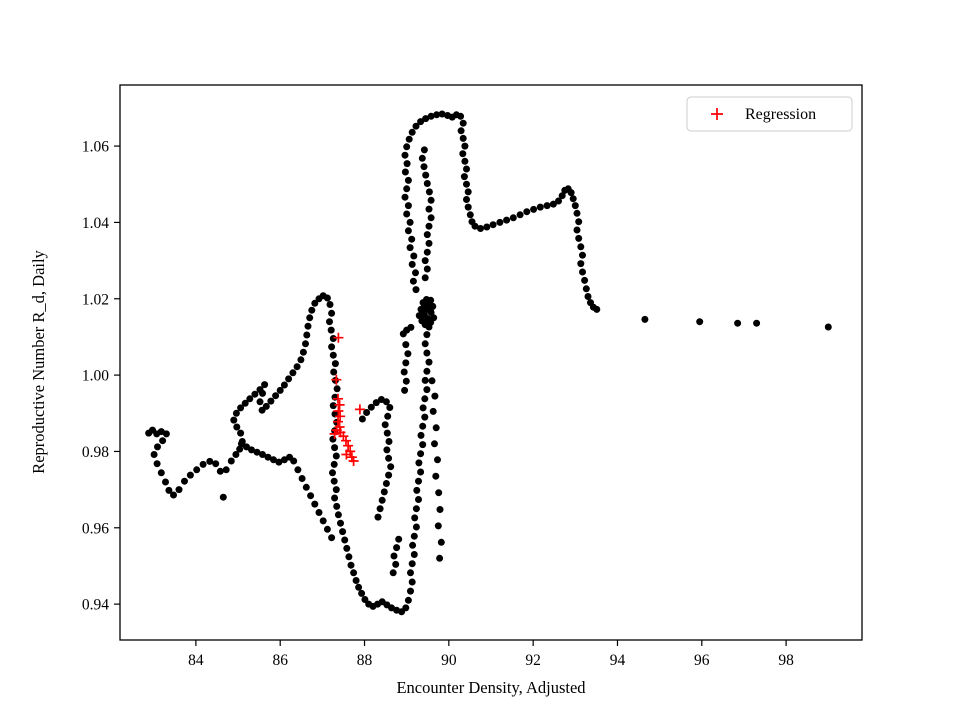  What do you see at coordinates (491, 687) in the screenshot?
I see `x-axis-label: Encounter Density, Adjusted` at bounding box center [491, 687].